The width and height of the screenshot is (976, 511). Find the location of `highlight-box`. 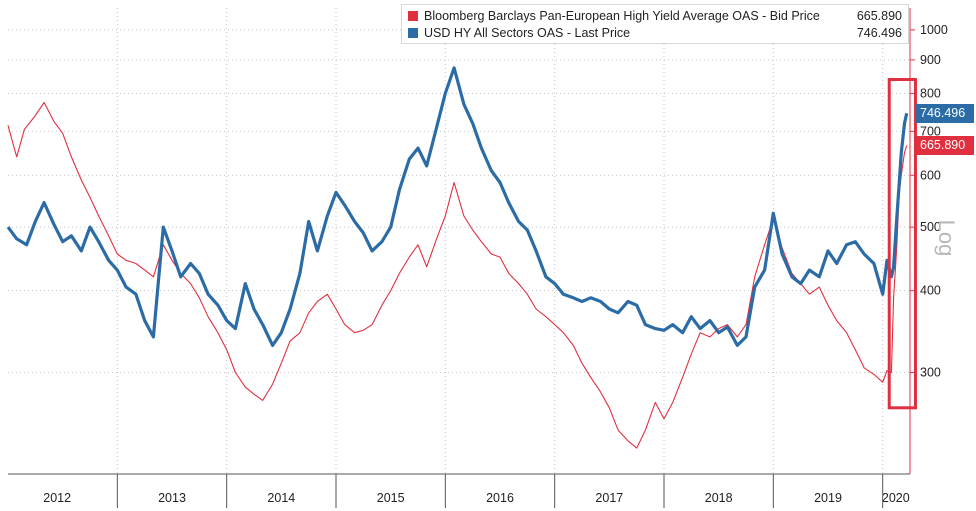

highlight-box is located at coordinates (902, 244).